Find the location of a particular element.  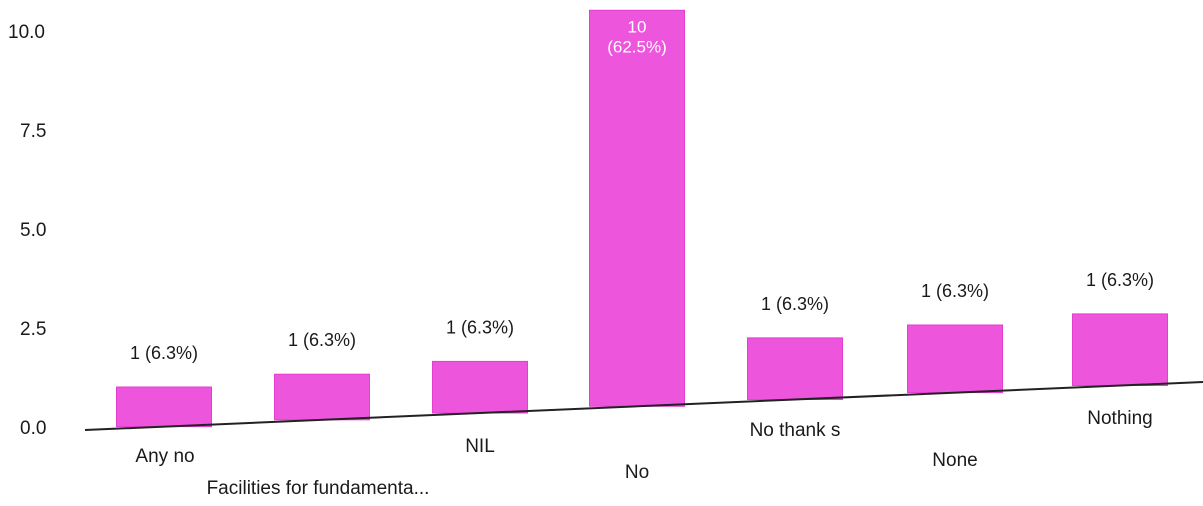

y-axis-ticks: 10.0 7.5 5.0 2.5 0.0 is located at coordinates (27, 230).